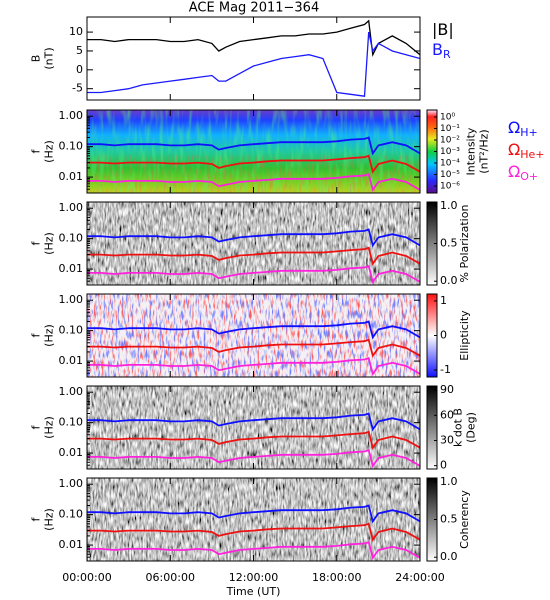 The height and width of the screenshot is (600, 550). What do you see at coordinates (447, 389) in the screenshot?
I see `colorbar-tick-label: 90` at bounding box center [447, 389].